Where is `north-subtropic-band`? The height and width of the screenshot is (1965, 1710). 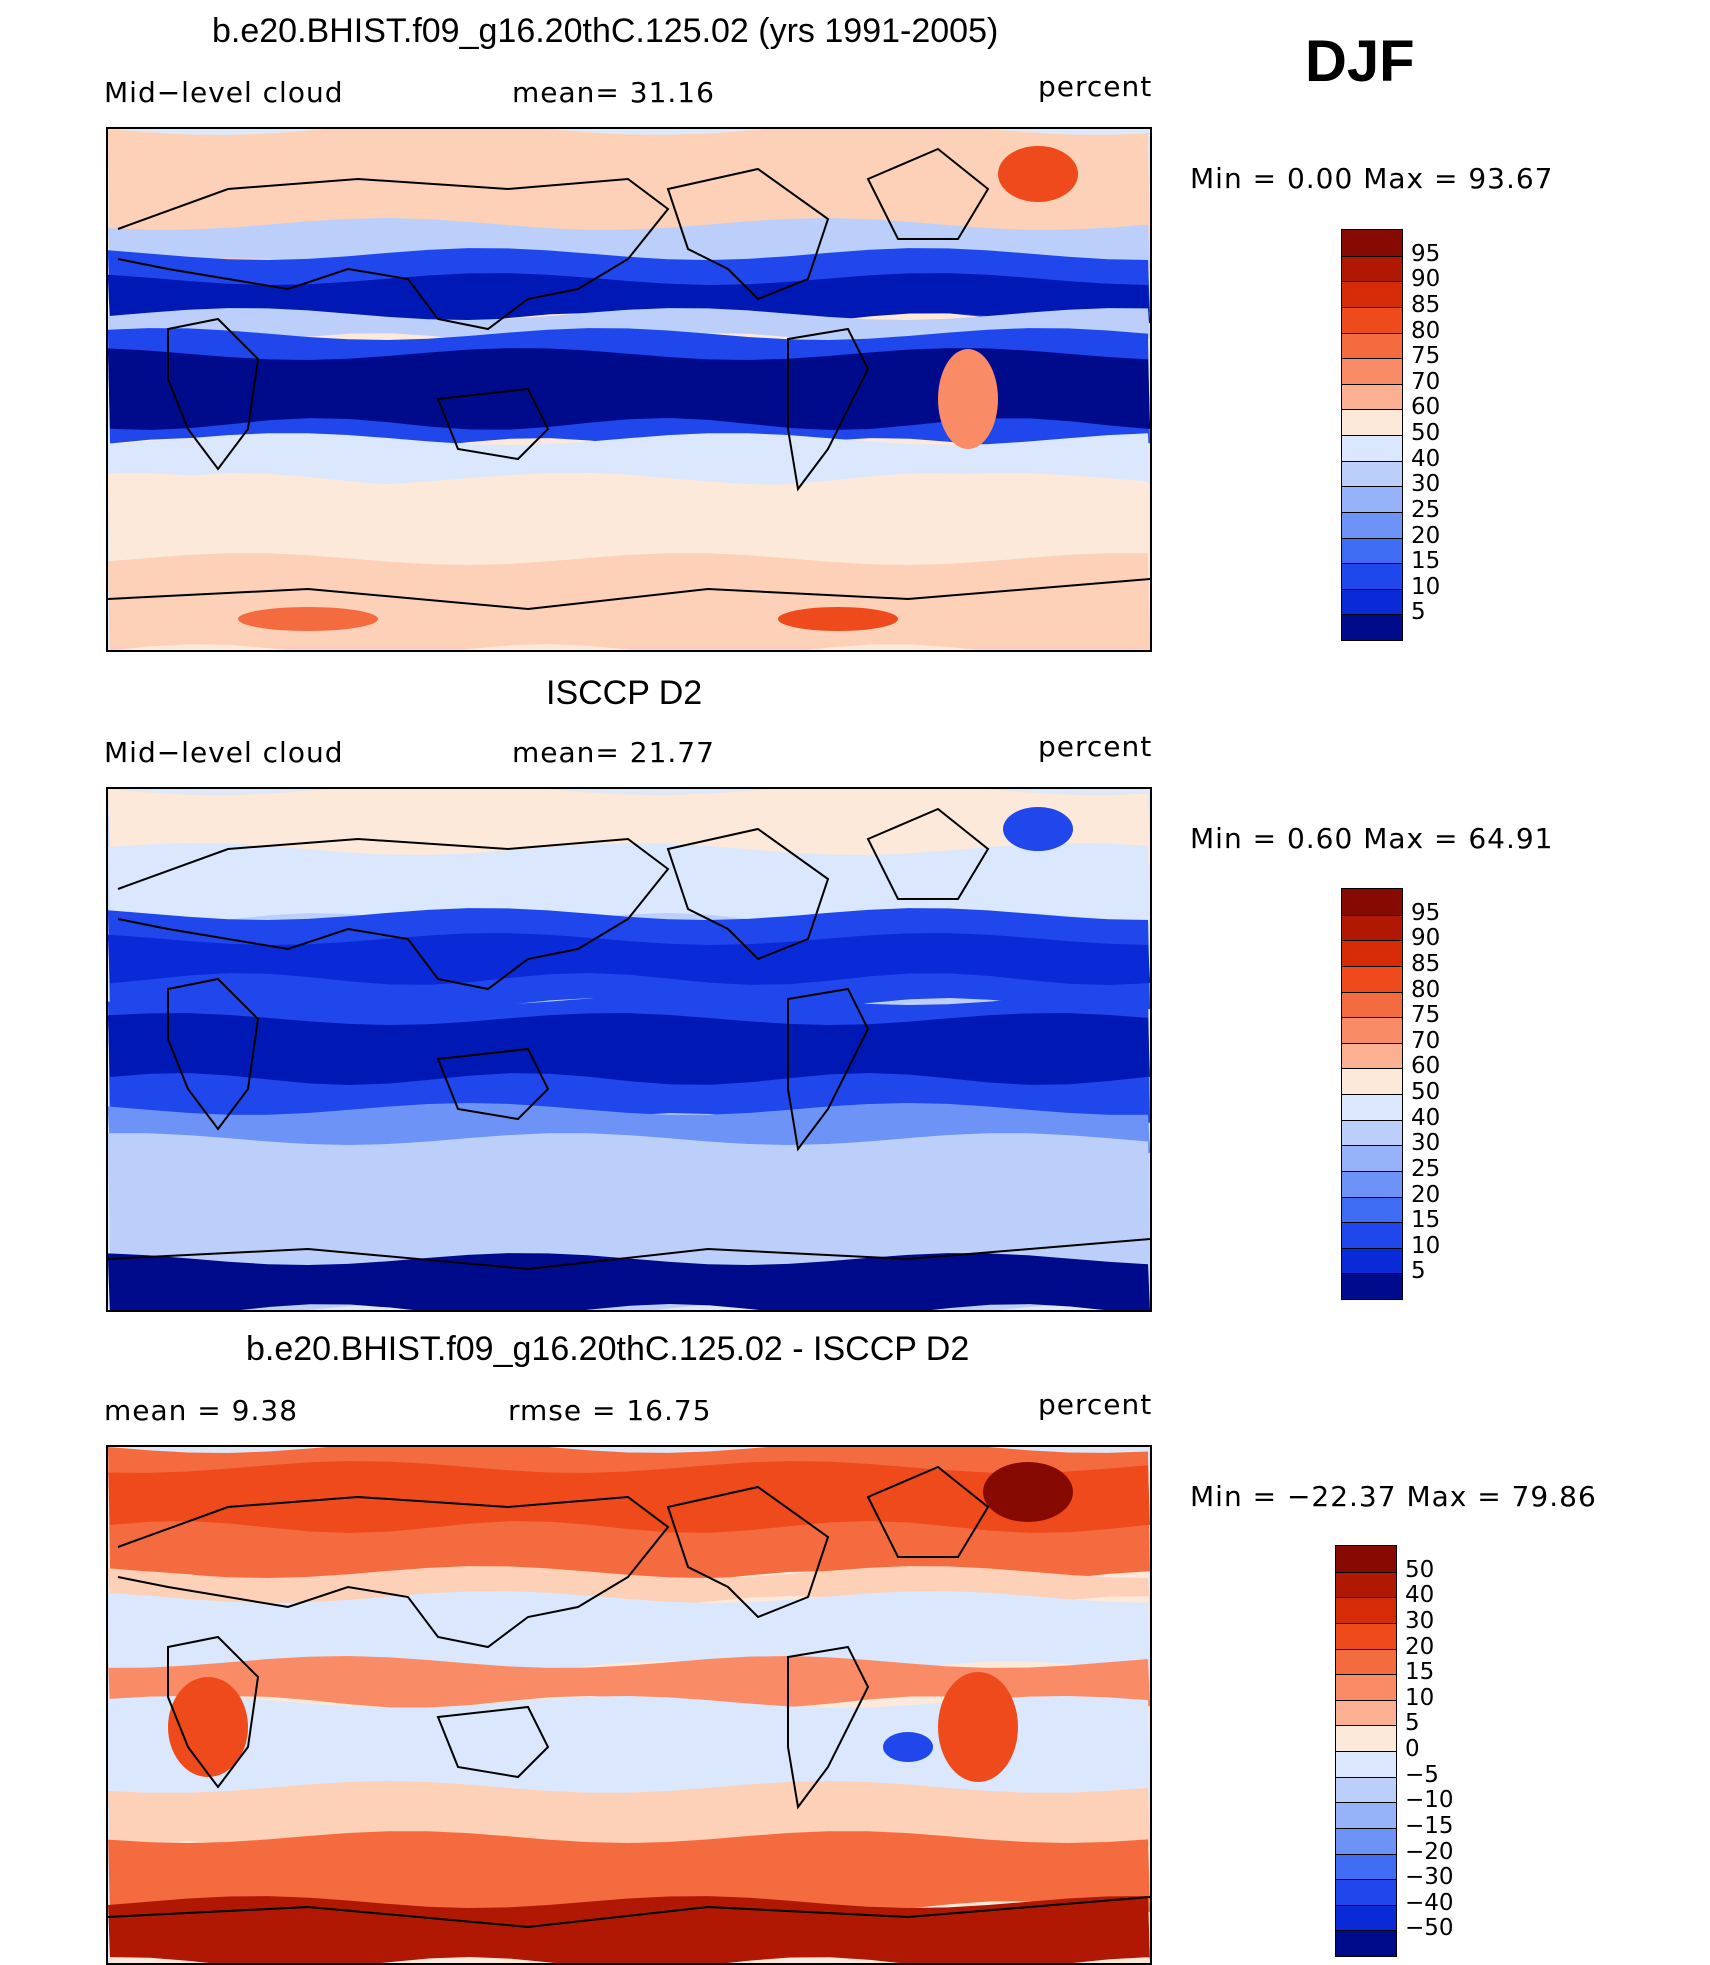
north-subtropic-band is located at coordinates (629, 1632).